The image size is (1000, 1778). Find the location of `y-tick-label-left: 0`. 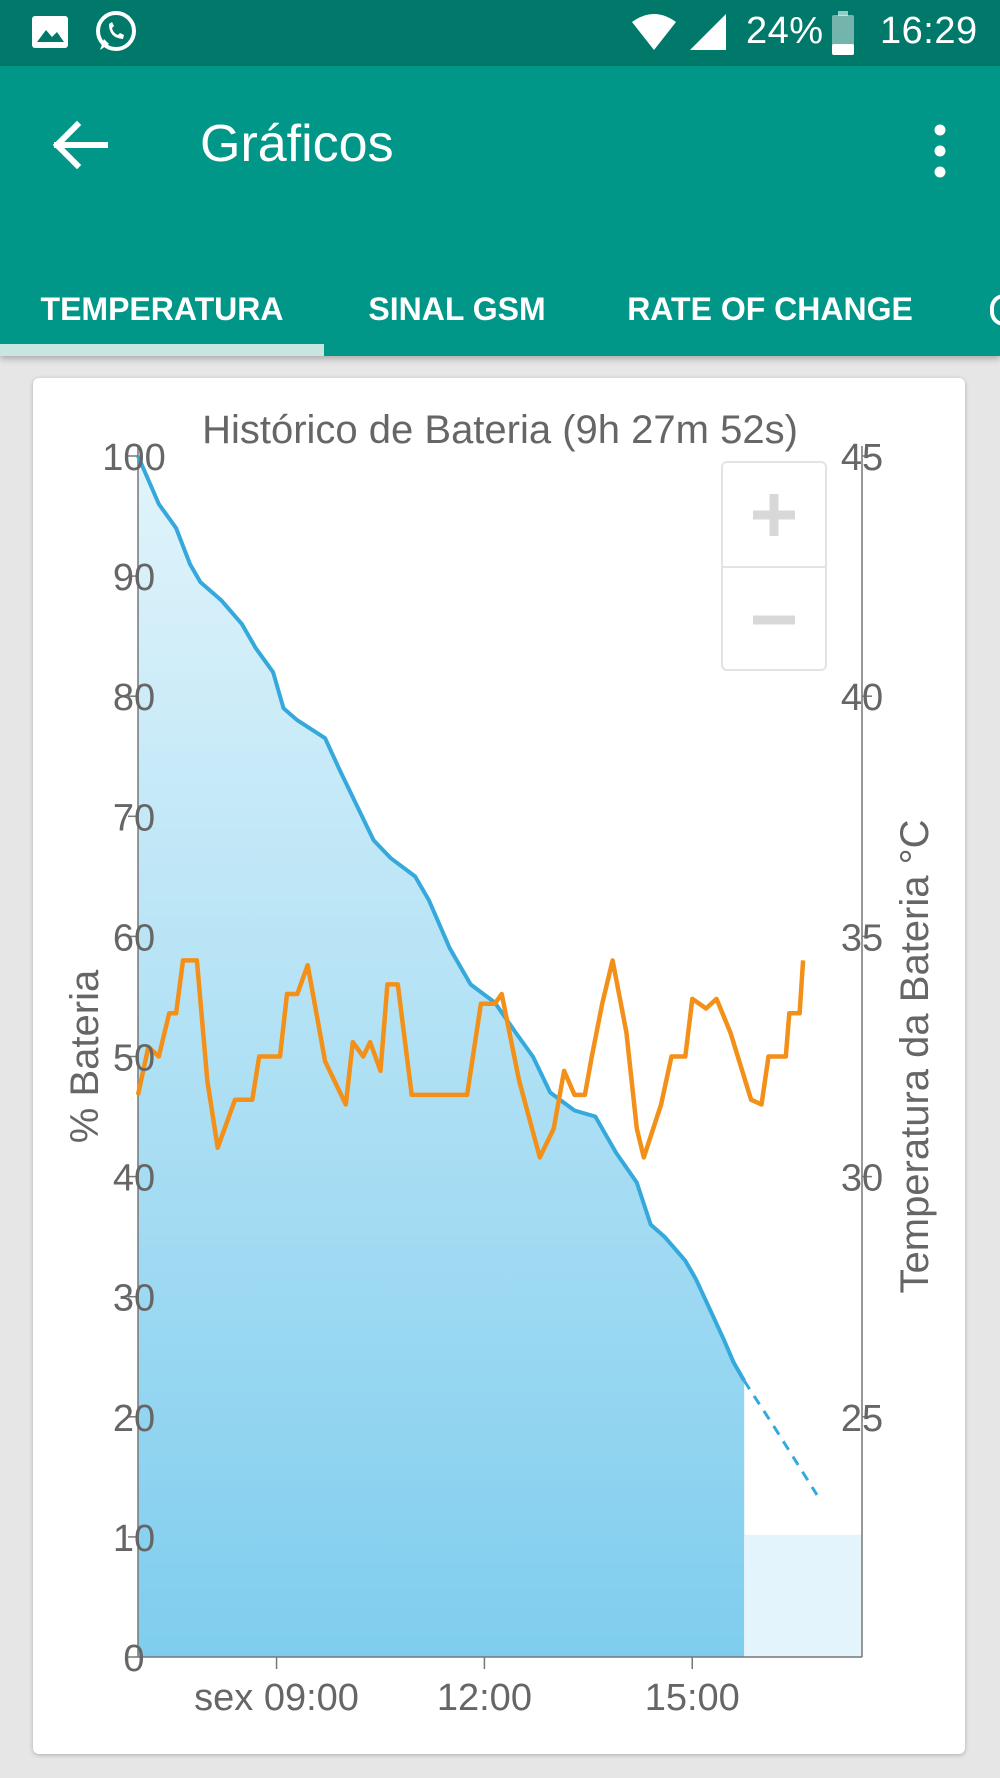

y-tick-label-left: 0 is located at coordinates (133, 1659).